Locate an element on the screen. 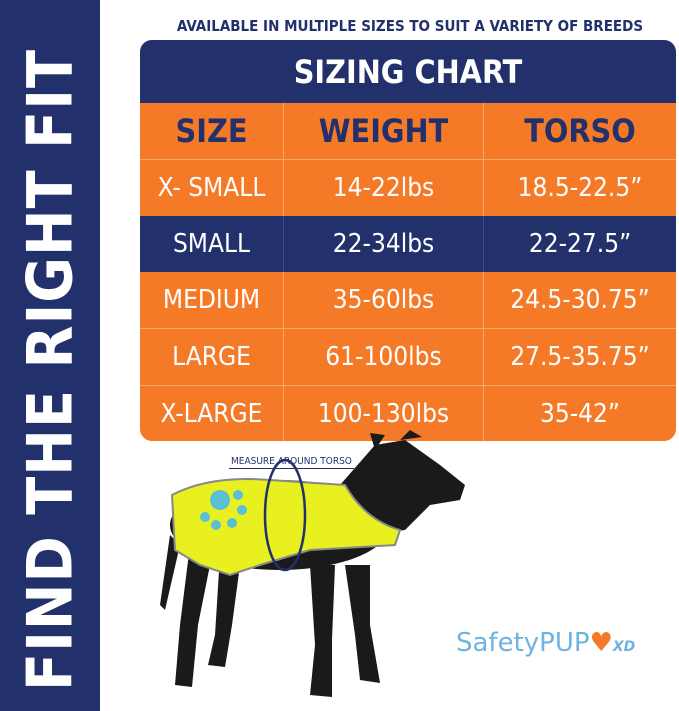 This screenshot has height=711, width=679. brand-logo: SafetyPUP♥XD is located at coordinates (545, 643).